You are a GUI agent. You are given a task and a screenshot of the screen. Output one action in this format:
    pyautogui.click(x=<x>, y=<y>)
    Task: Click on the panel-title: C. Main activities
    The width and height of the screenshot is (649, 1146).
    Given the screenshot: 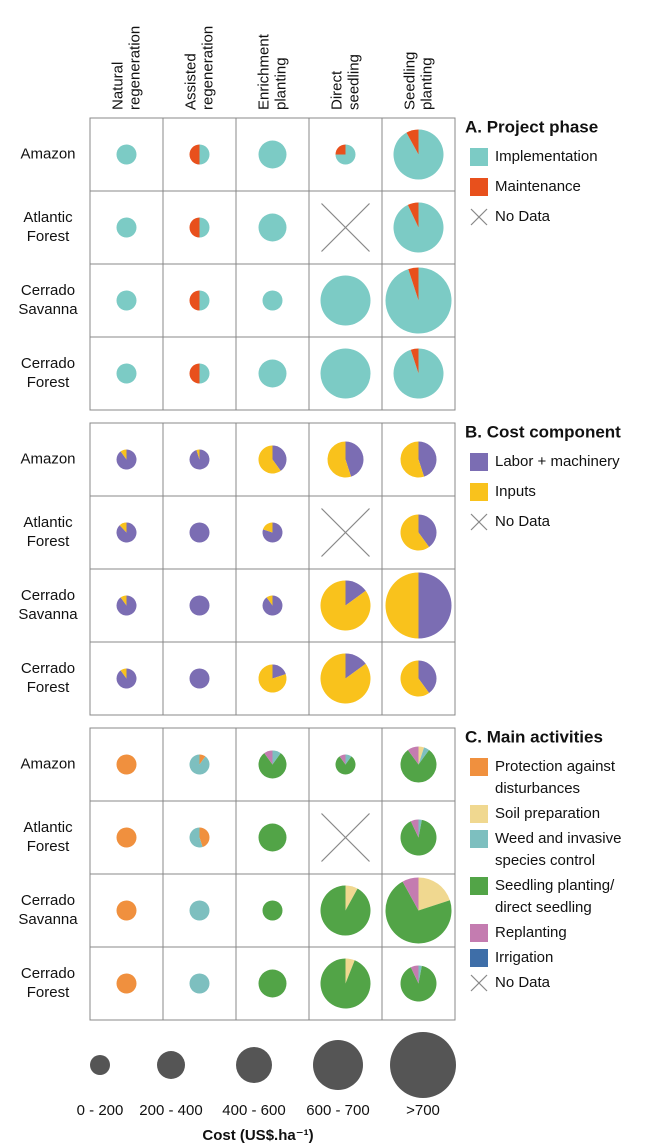 What is the action you would take?
    pyautogui.click(x=534, y=736)
    